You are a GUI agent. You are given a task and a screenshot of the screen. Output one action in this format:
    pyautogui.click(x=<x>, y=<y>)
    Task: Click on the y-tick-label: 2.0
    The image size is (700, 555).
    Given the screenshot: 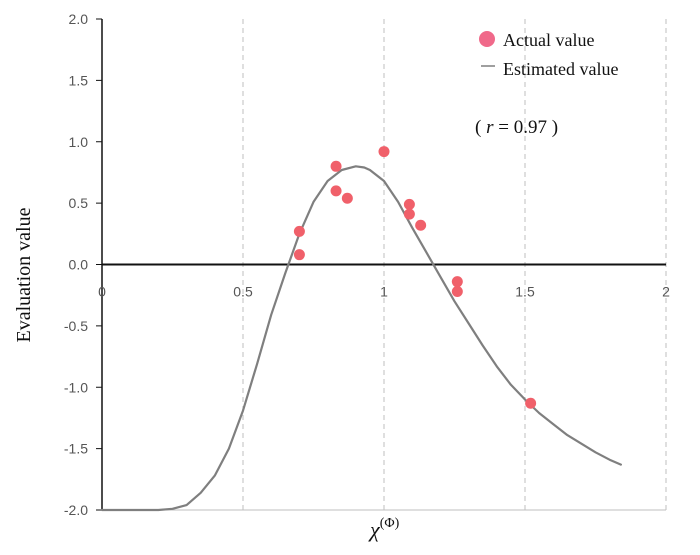 What is the action you would take?
    pyautogui.click(x=79, y=19)
    